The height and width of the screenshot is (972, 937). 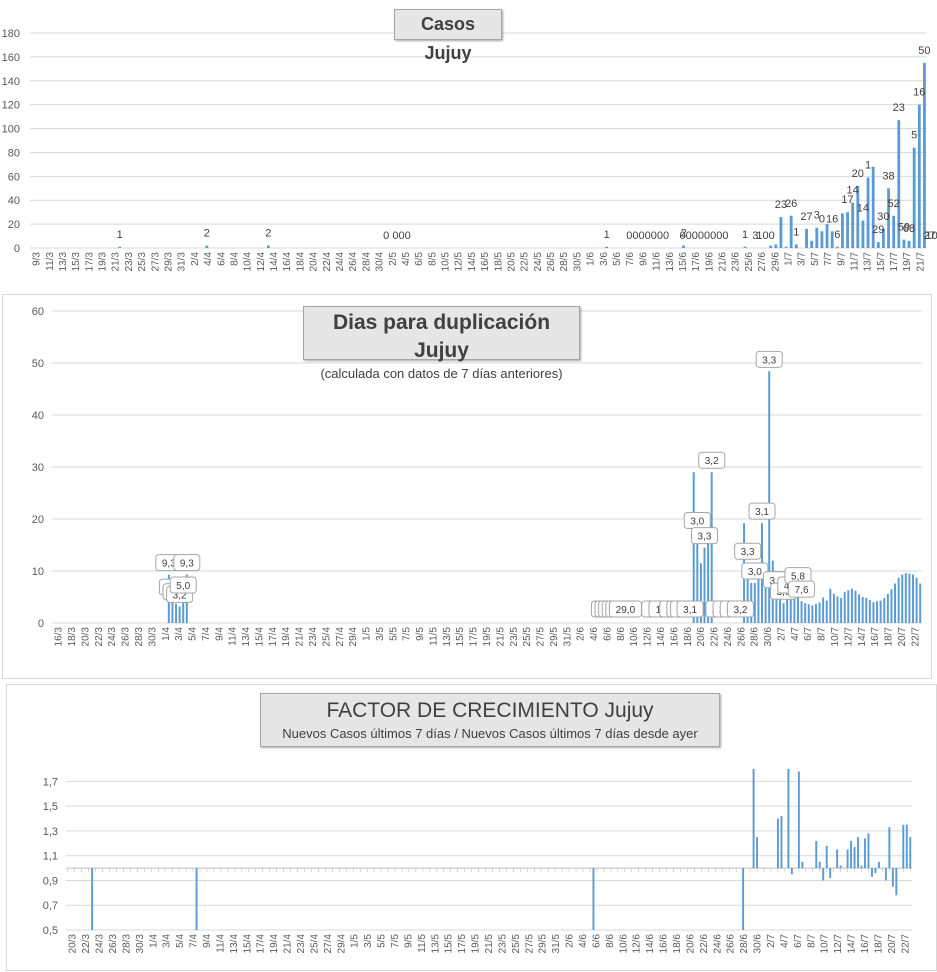 What do you see at coordinates (525, 262) in the screenshot?
I see `x-tick-label: 22/5` at bounding box center [525, 262].